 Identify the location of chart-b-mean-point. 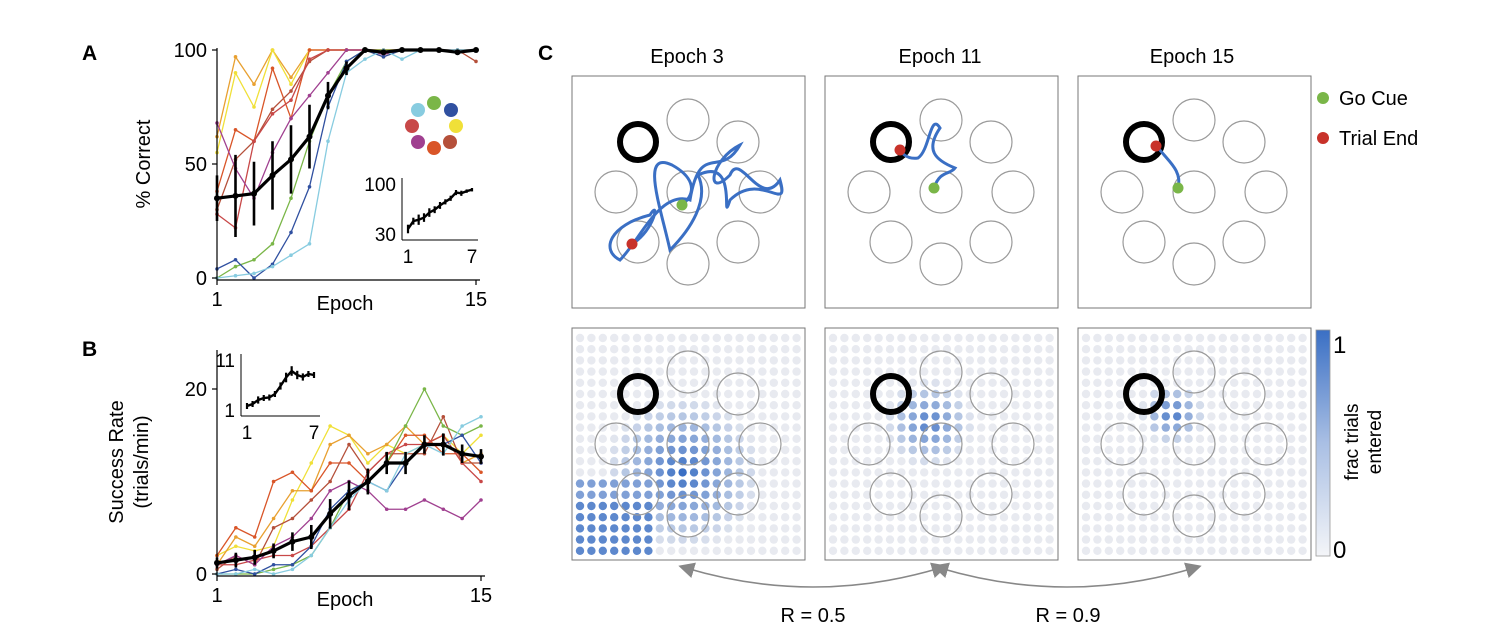
(462, 453).